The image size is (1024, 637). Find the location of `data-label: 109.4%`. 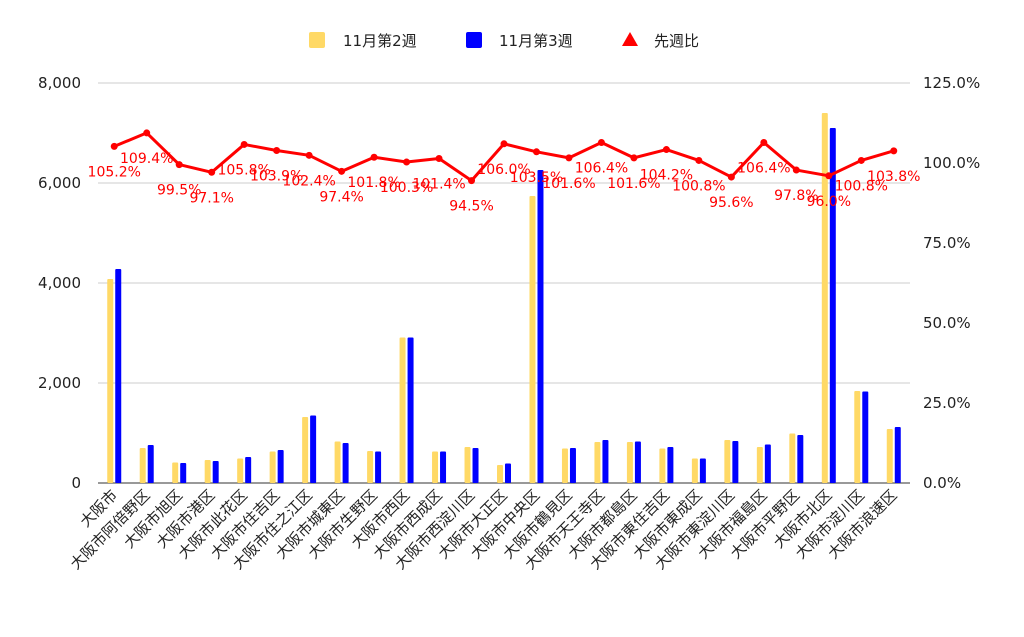

data-label: 109.4% is located at coordinates (146, 159).